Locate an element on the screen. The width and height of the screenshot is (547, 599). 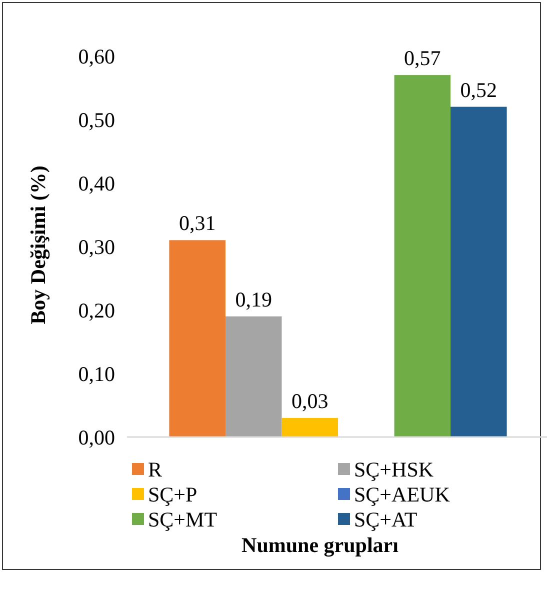
data-label: 0,31 is located at coordinates (197, 223).